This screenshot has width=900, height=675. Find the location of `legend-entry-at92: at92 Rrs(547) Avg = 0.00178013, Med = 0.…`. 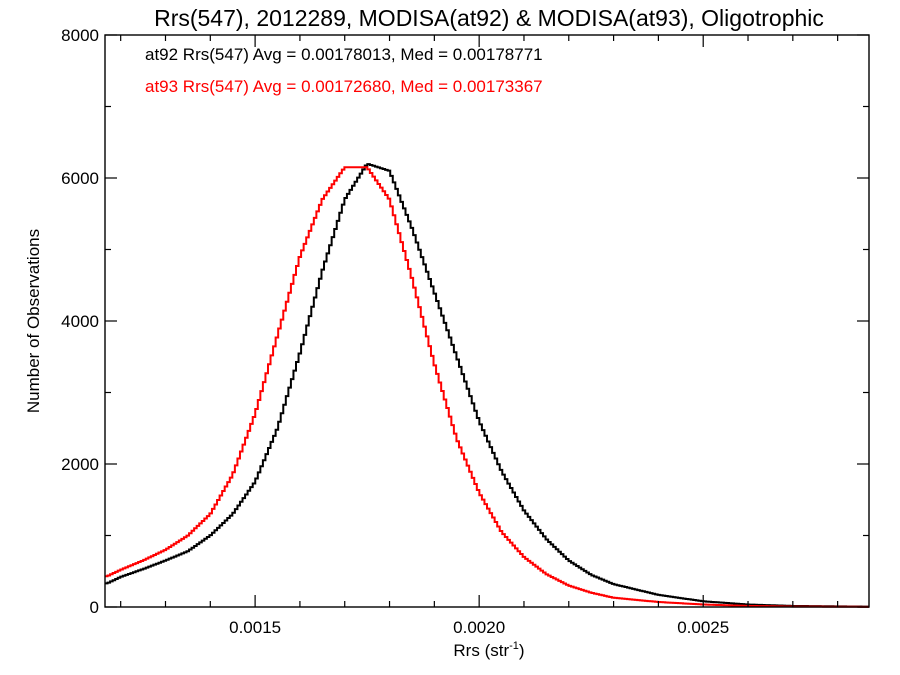

legend-entry-at92: at92 Rrs(547) Avg = 0.00178013, Med = 0.… is located at coordinates (344, 54).